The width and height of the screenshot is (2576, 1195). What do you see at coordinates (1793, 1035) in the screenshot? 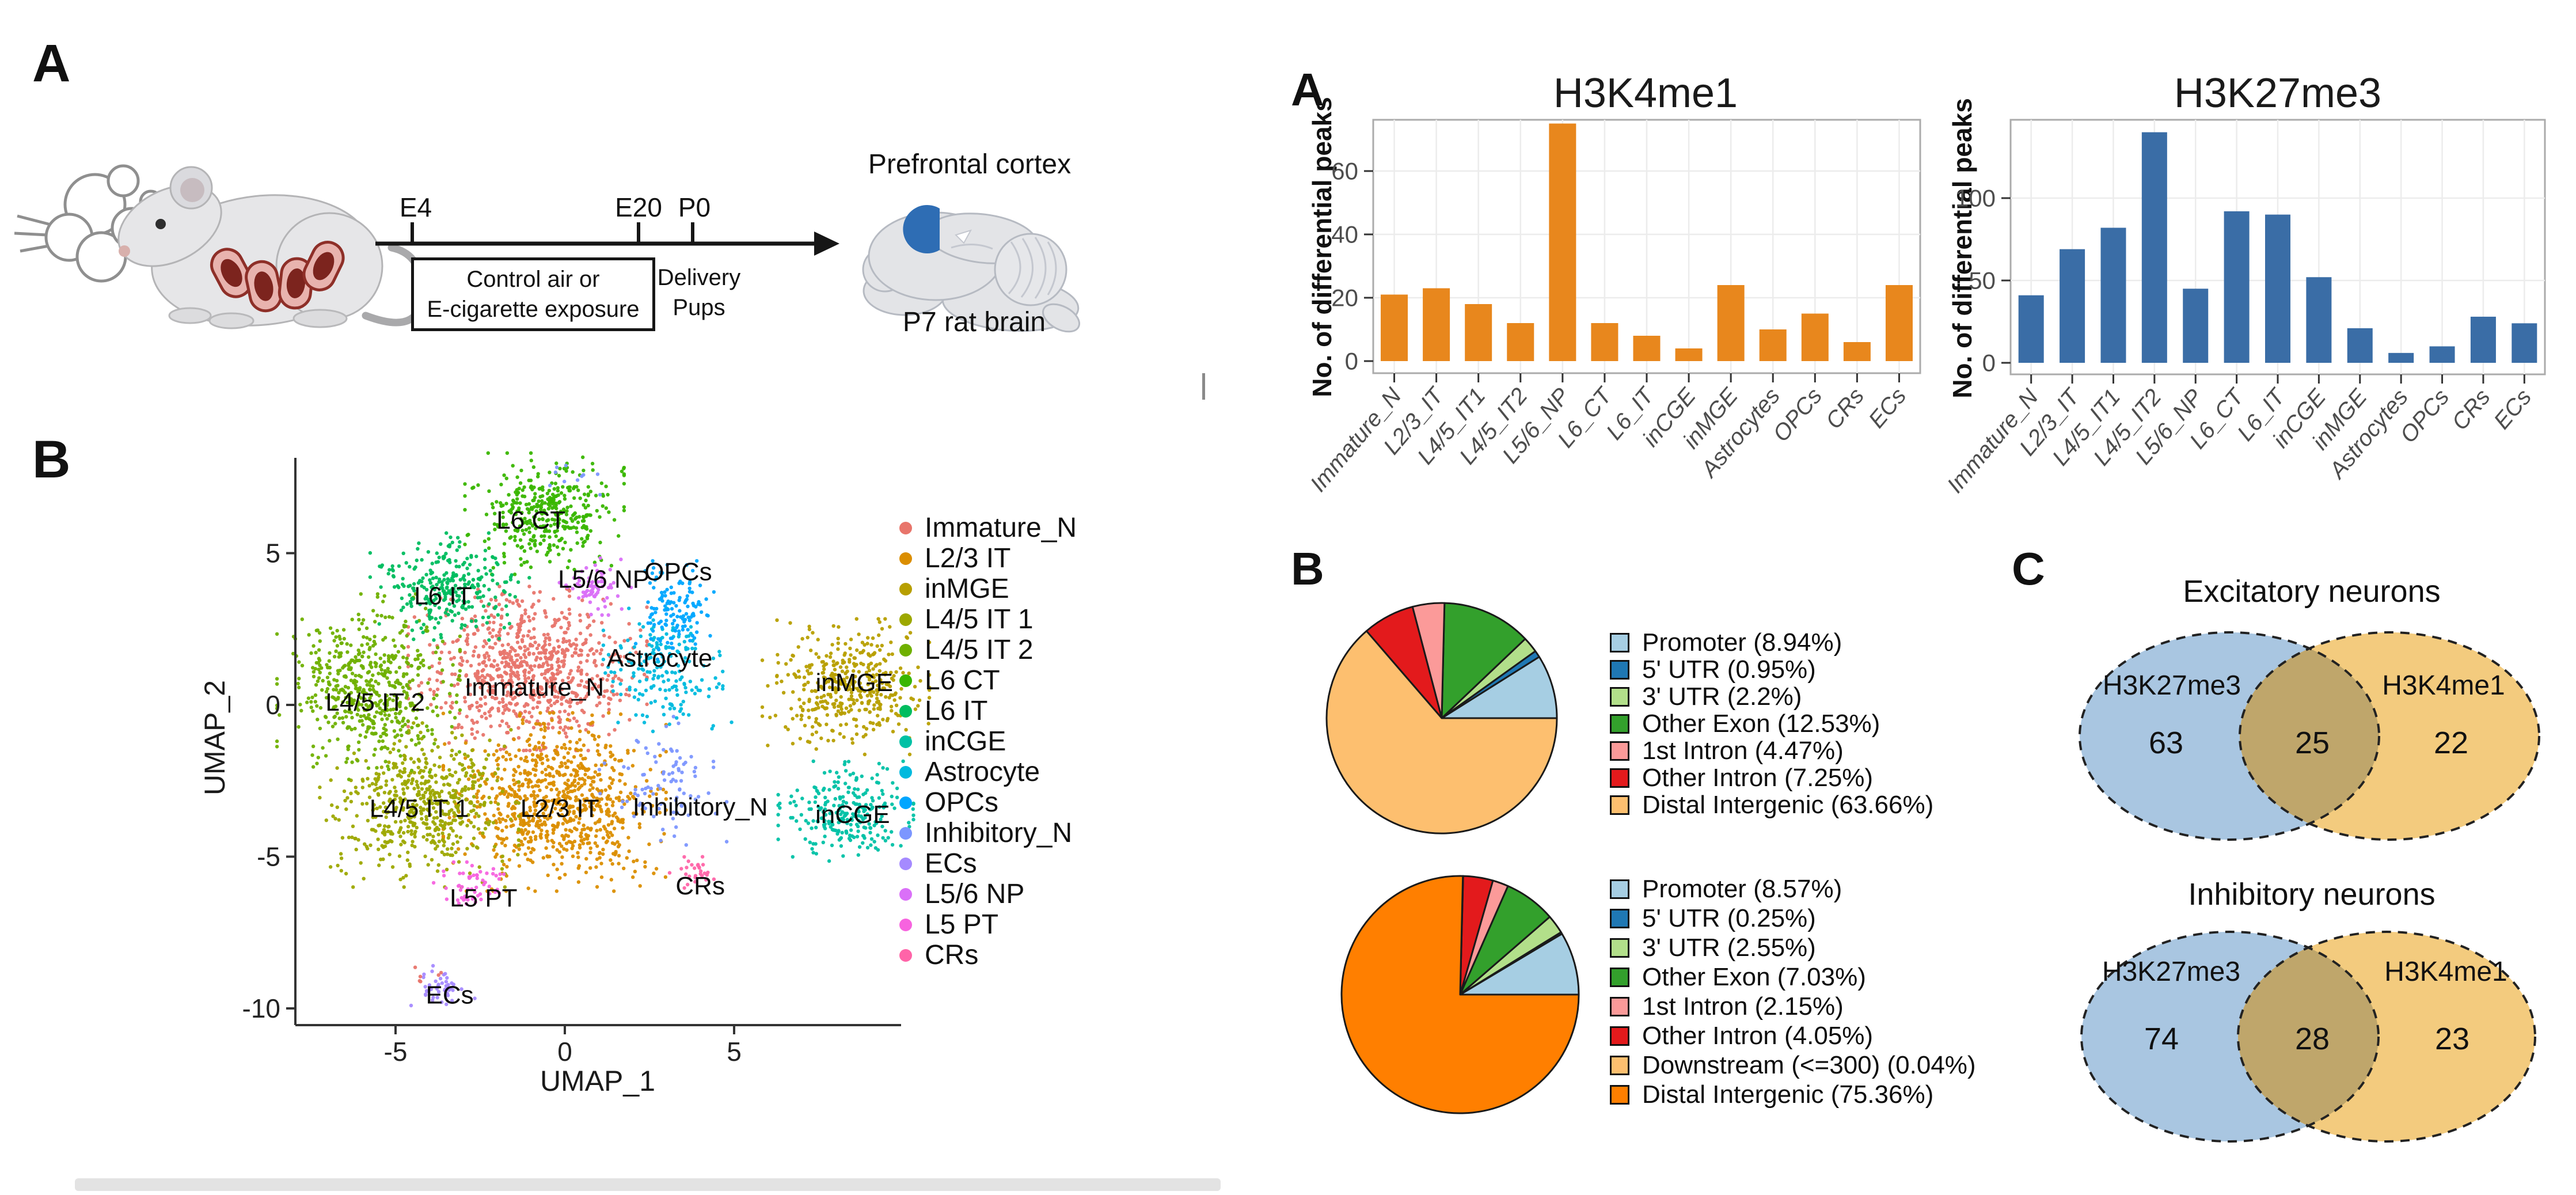
I see `pie-legend-item: Other Intron (4.05%)` at bounding box center [1793, 1035].